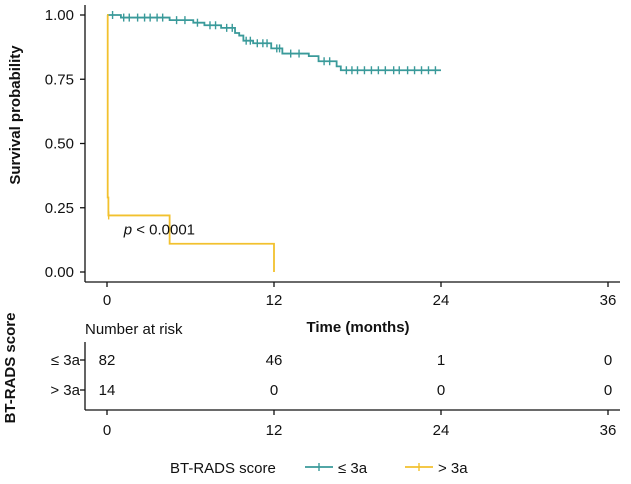  I want to click on p-value-annotation: p < 0.0001, so click(159, 230).